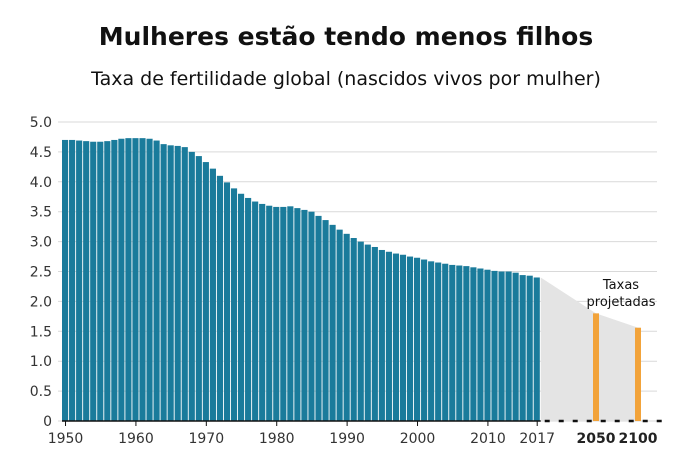 The image size is (692, 472). What do you see at coordinates (206, 439) in the screenshot?
I see `x-tick-label: 1970` at bounding box center [206, 439].